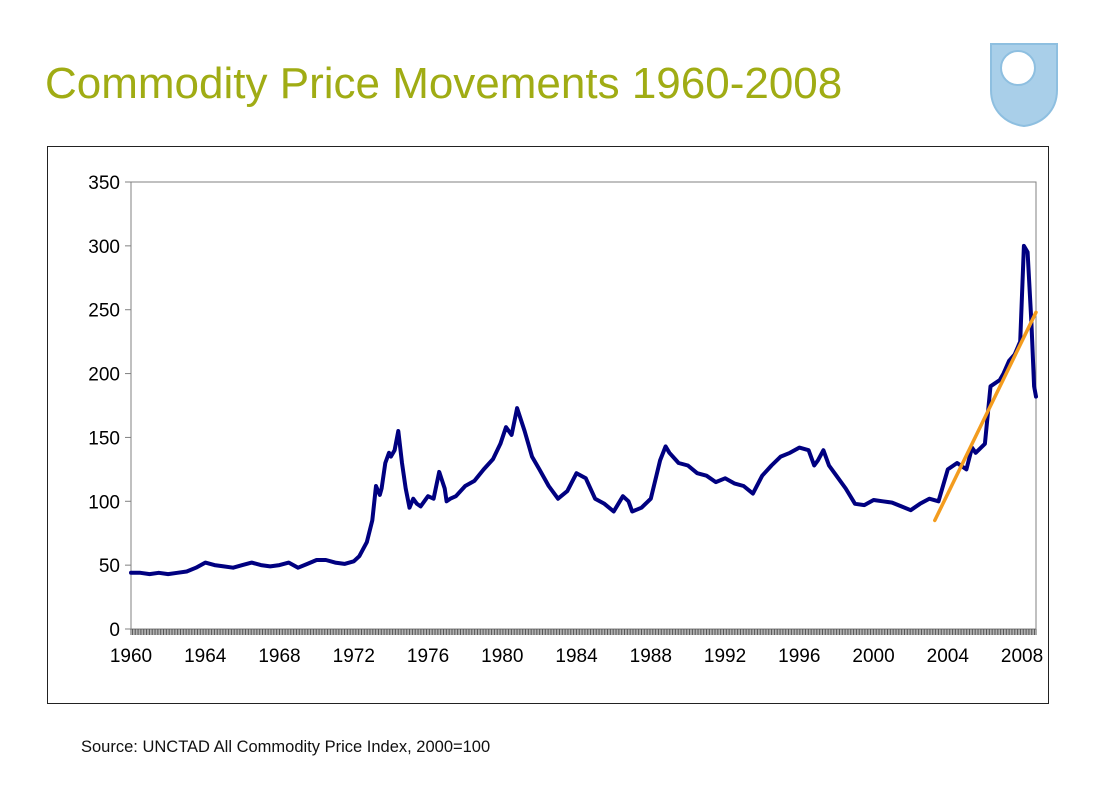 The height and width of the screenshot is (793, 1098). What do you see at coordinates (104, 183) in the screenshot?
I see `y-tick-label: 350` at bounding box center [104, 183].